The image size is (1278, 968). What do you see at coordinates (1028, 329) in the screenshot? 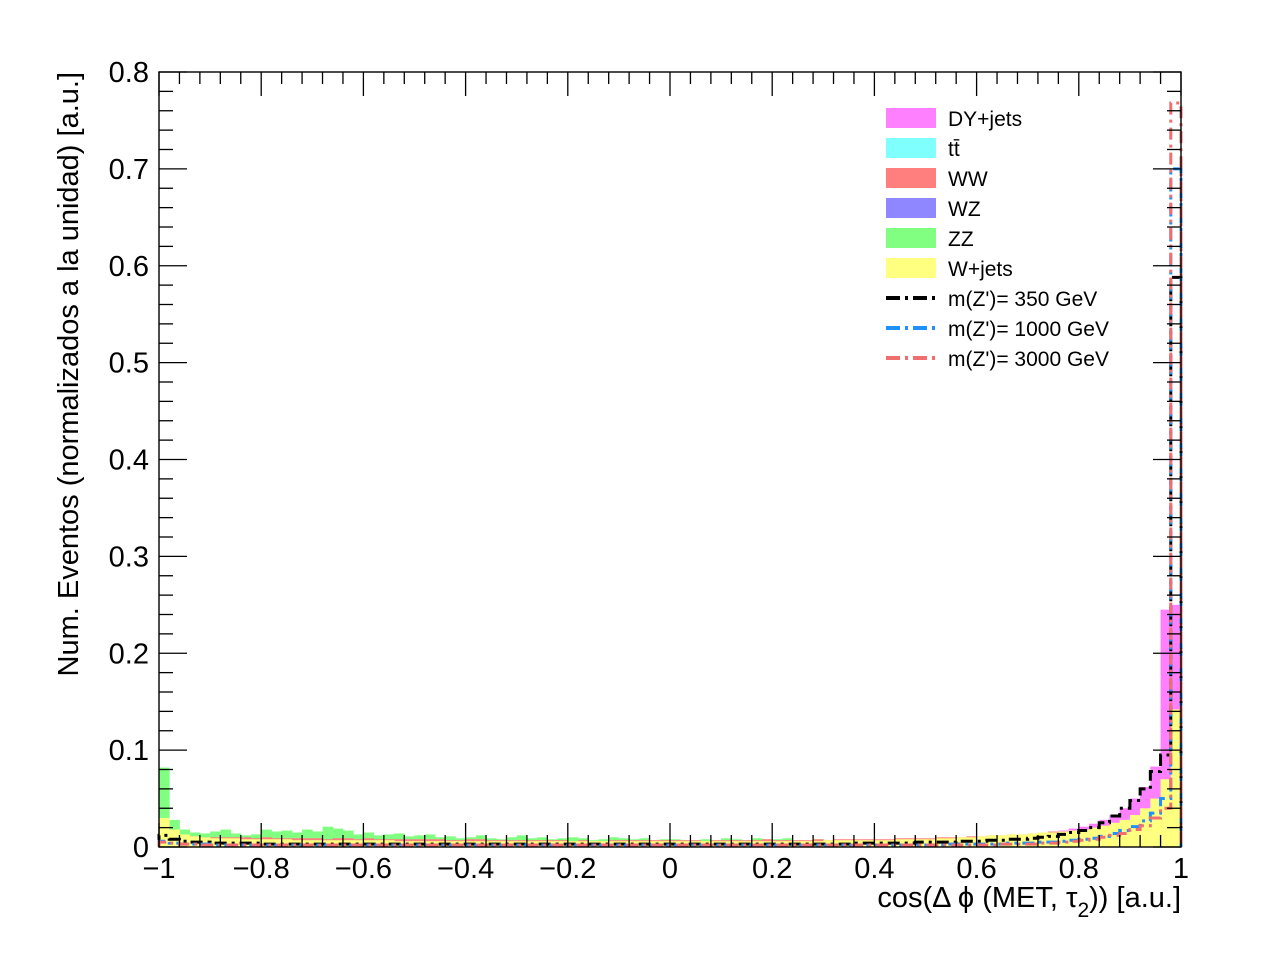
I see `legend-label-m-z-1000-gev: m(Z')= 1000 GeV` at bounding box center [1028, 329].